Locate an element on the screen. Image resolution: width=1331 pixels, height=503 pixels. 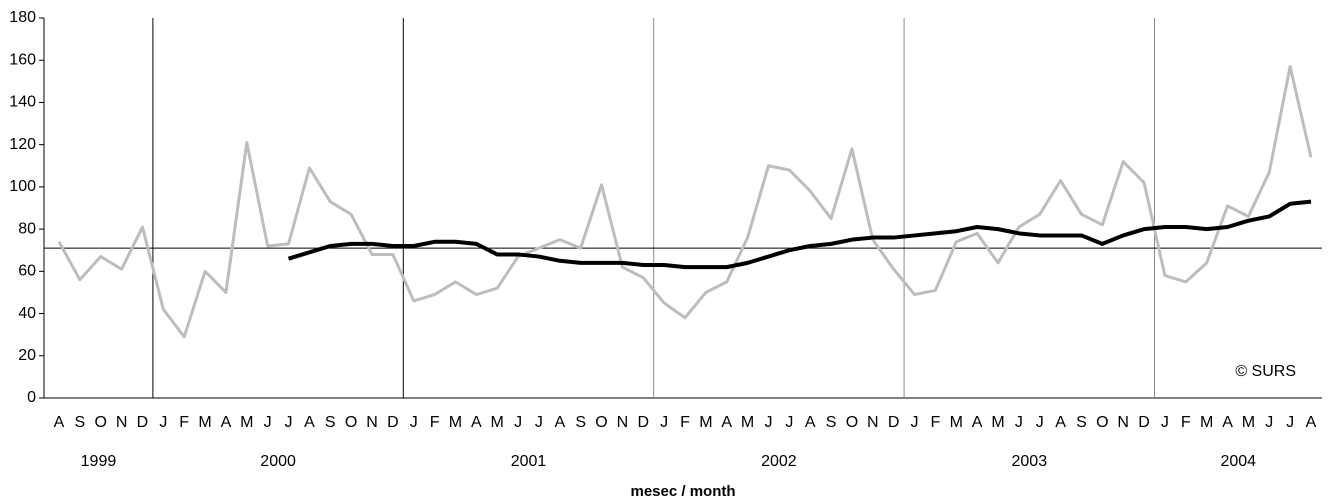
year-label: 2001 is located at coordinates (529, 461).